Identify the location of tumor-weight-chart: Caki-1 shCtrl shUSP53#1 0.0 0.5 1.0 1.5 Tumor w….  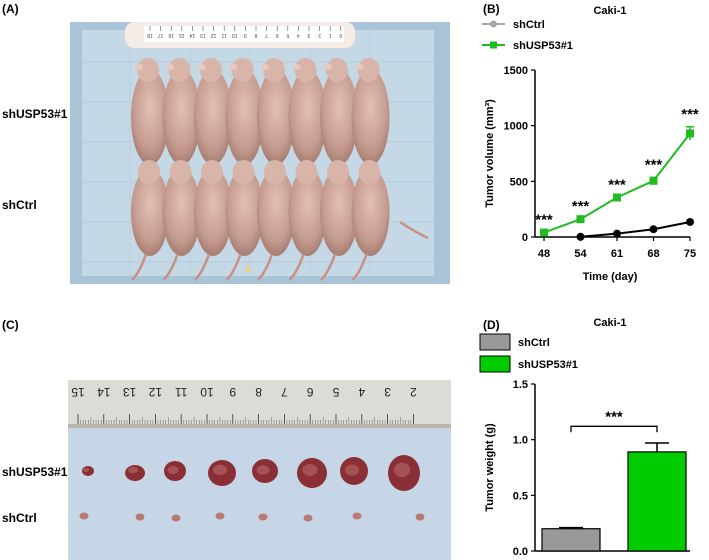
(584, 437).